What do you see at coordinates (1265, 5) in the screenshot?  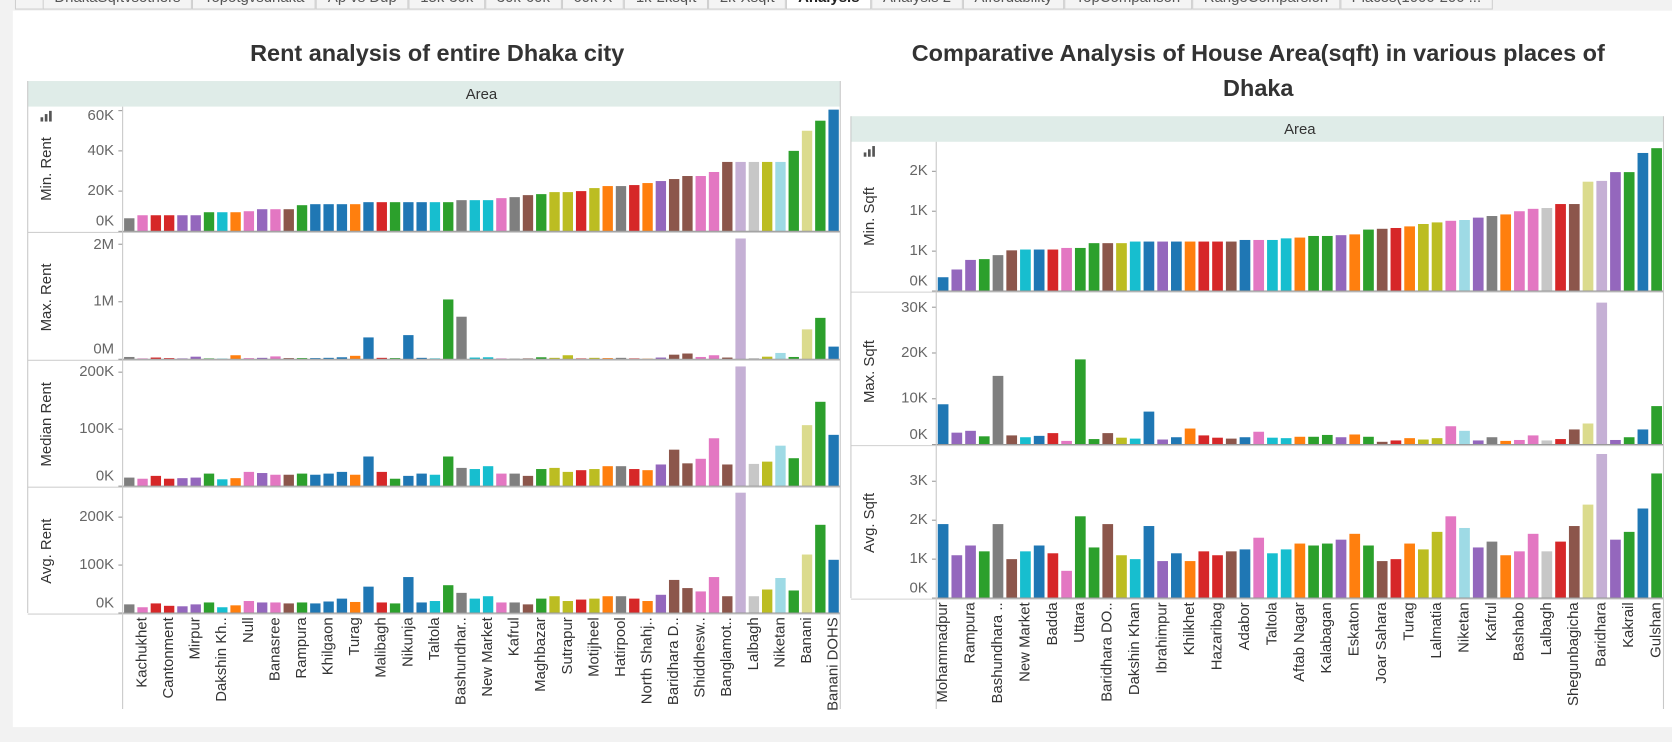 I see `sheet-tab: RangeComparsion` at bounding box center [1265, 5].